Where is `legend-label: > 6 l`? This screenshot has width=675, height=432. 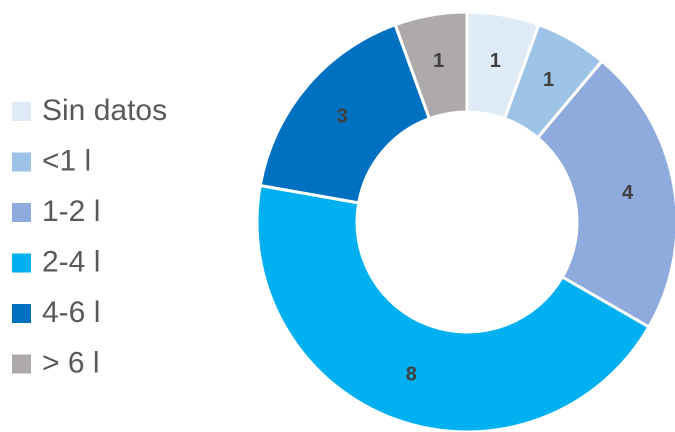 legend-label: > 6 l is located at coordinates (71, 362).